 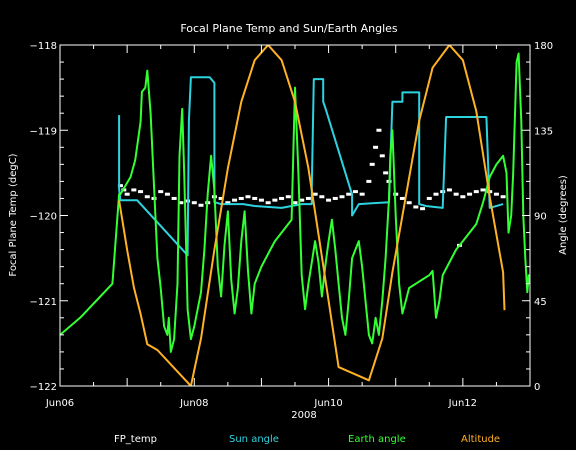 What do you see at coordinates (543, 131) in the screenshot?
I see `y-tick-right-label: 135` at bounding box center [543, 131].